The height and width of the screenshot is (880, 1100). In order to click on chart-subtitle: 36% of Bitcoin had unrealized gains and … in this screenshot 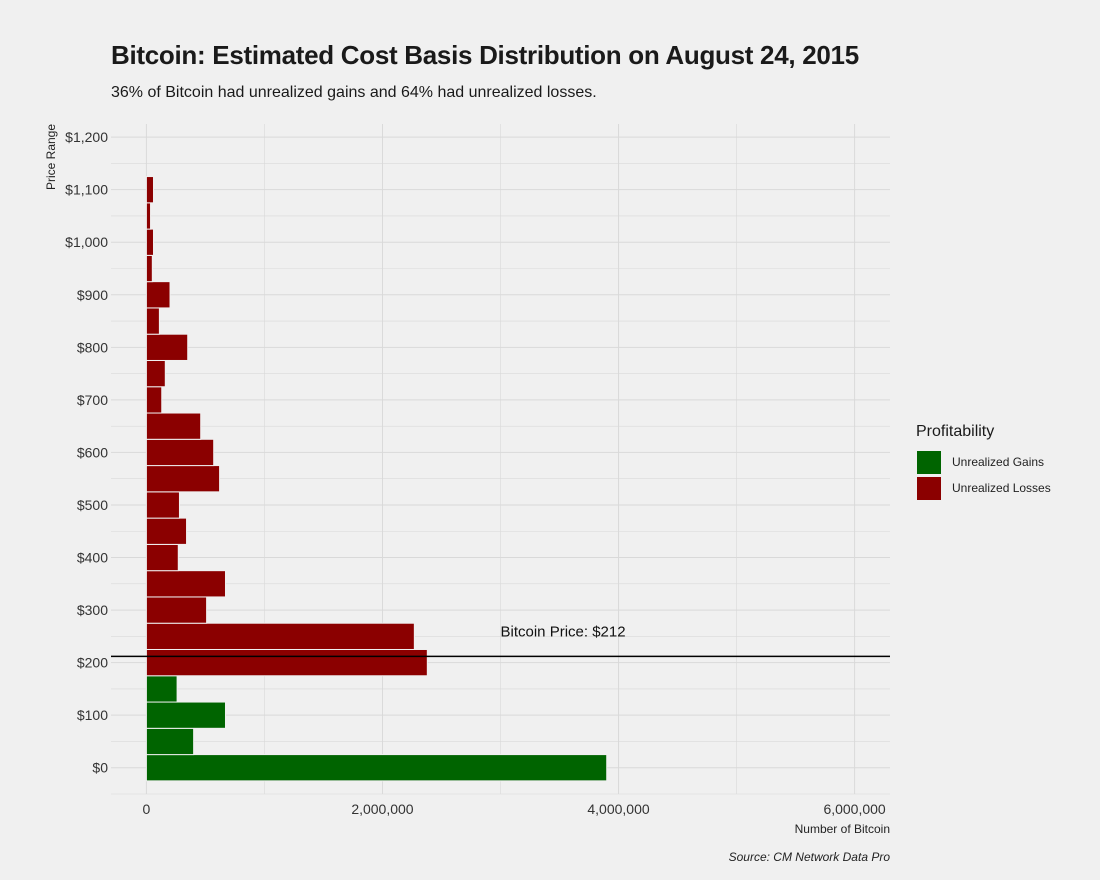, I will do `click(354, 92)`.